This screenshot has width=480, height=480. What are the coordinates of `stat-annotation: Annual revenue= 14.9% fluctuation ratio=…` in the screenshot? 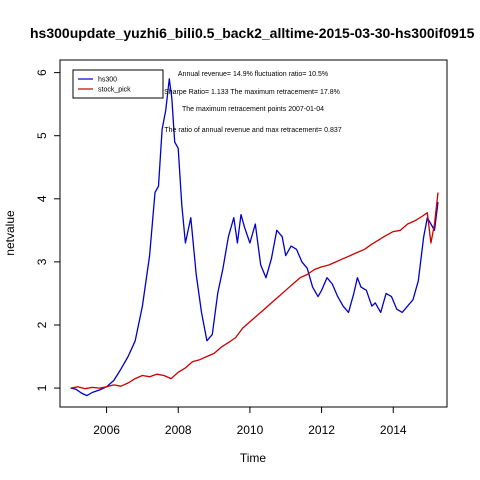 It's located at (253, 74).